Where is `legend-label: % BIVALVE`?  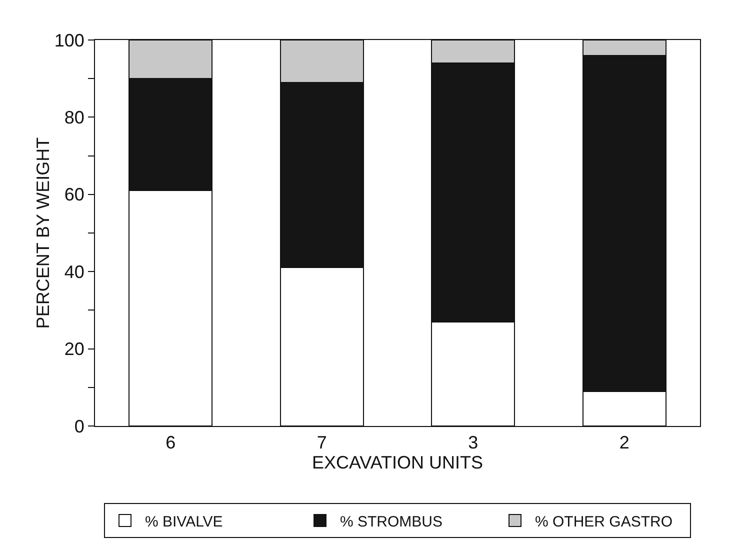
legend-label: % BIVALVE is located at coordinates (184, 521).